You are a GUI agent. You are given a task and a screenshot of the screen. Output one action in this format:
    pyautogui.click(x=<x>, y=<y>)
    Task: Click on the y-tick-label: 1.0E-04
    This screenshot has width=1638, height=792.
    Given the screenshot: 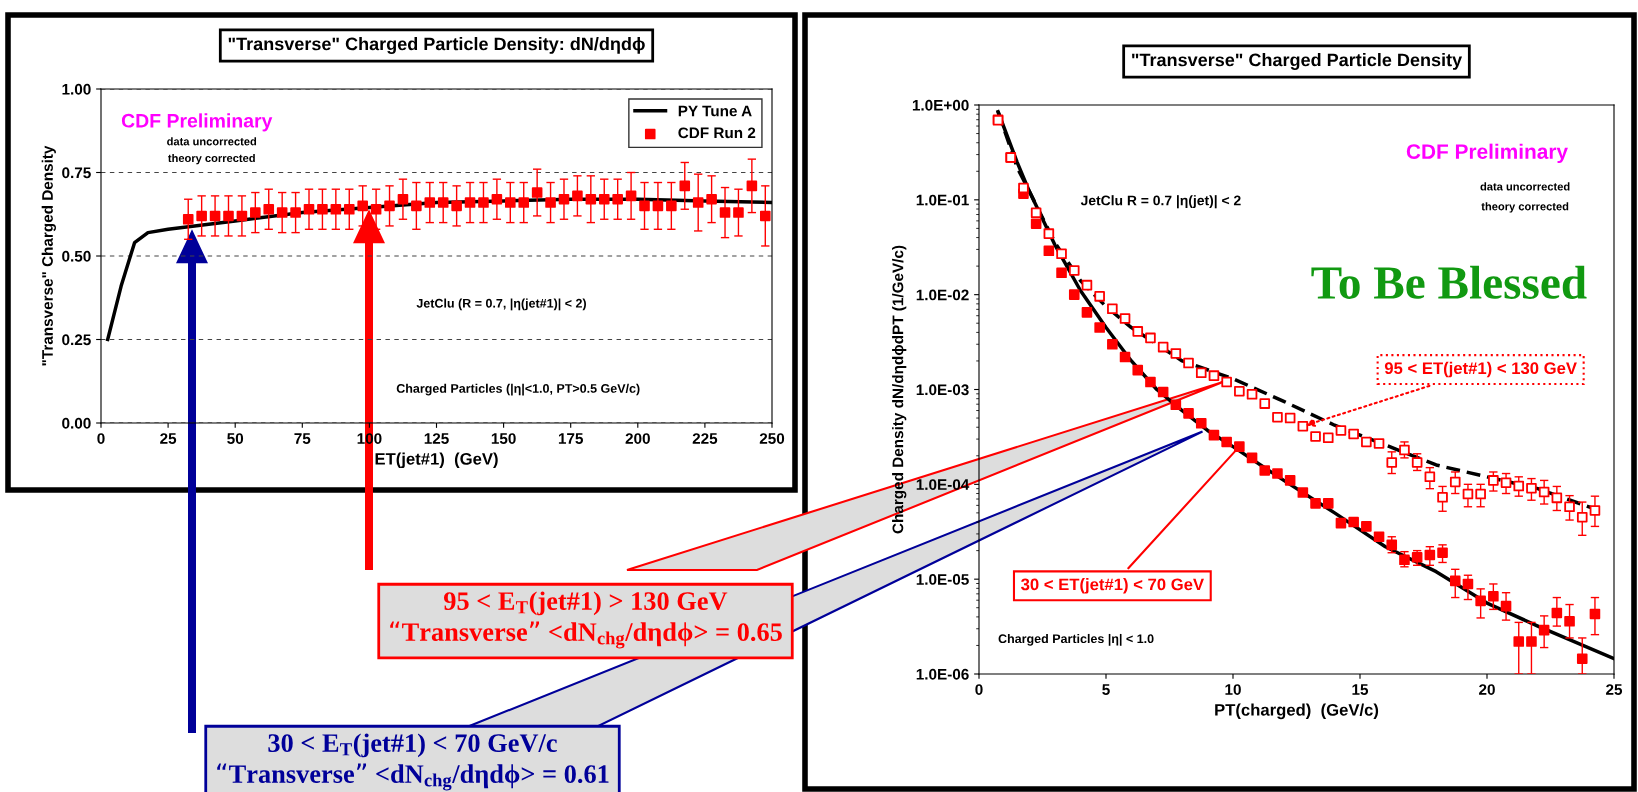 What is the action you would take?
    pyautogui.click(x=943, y=485)
    